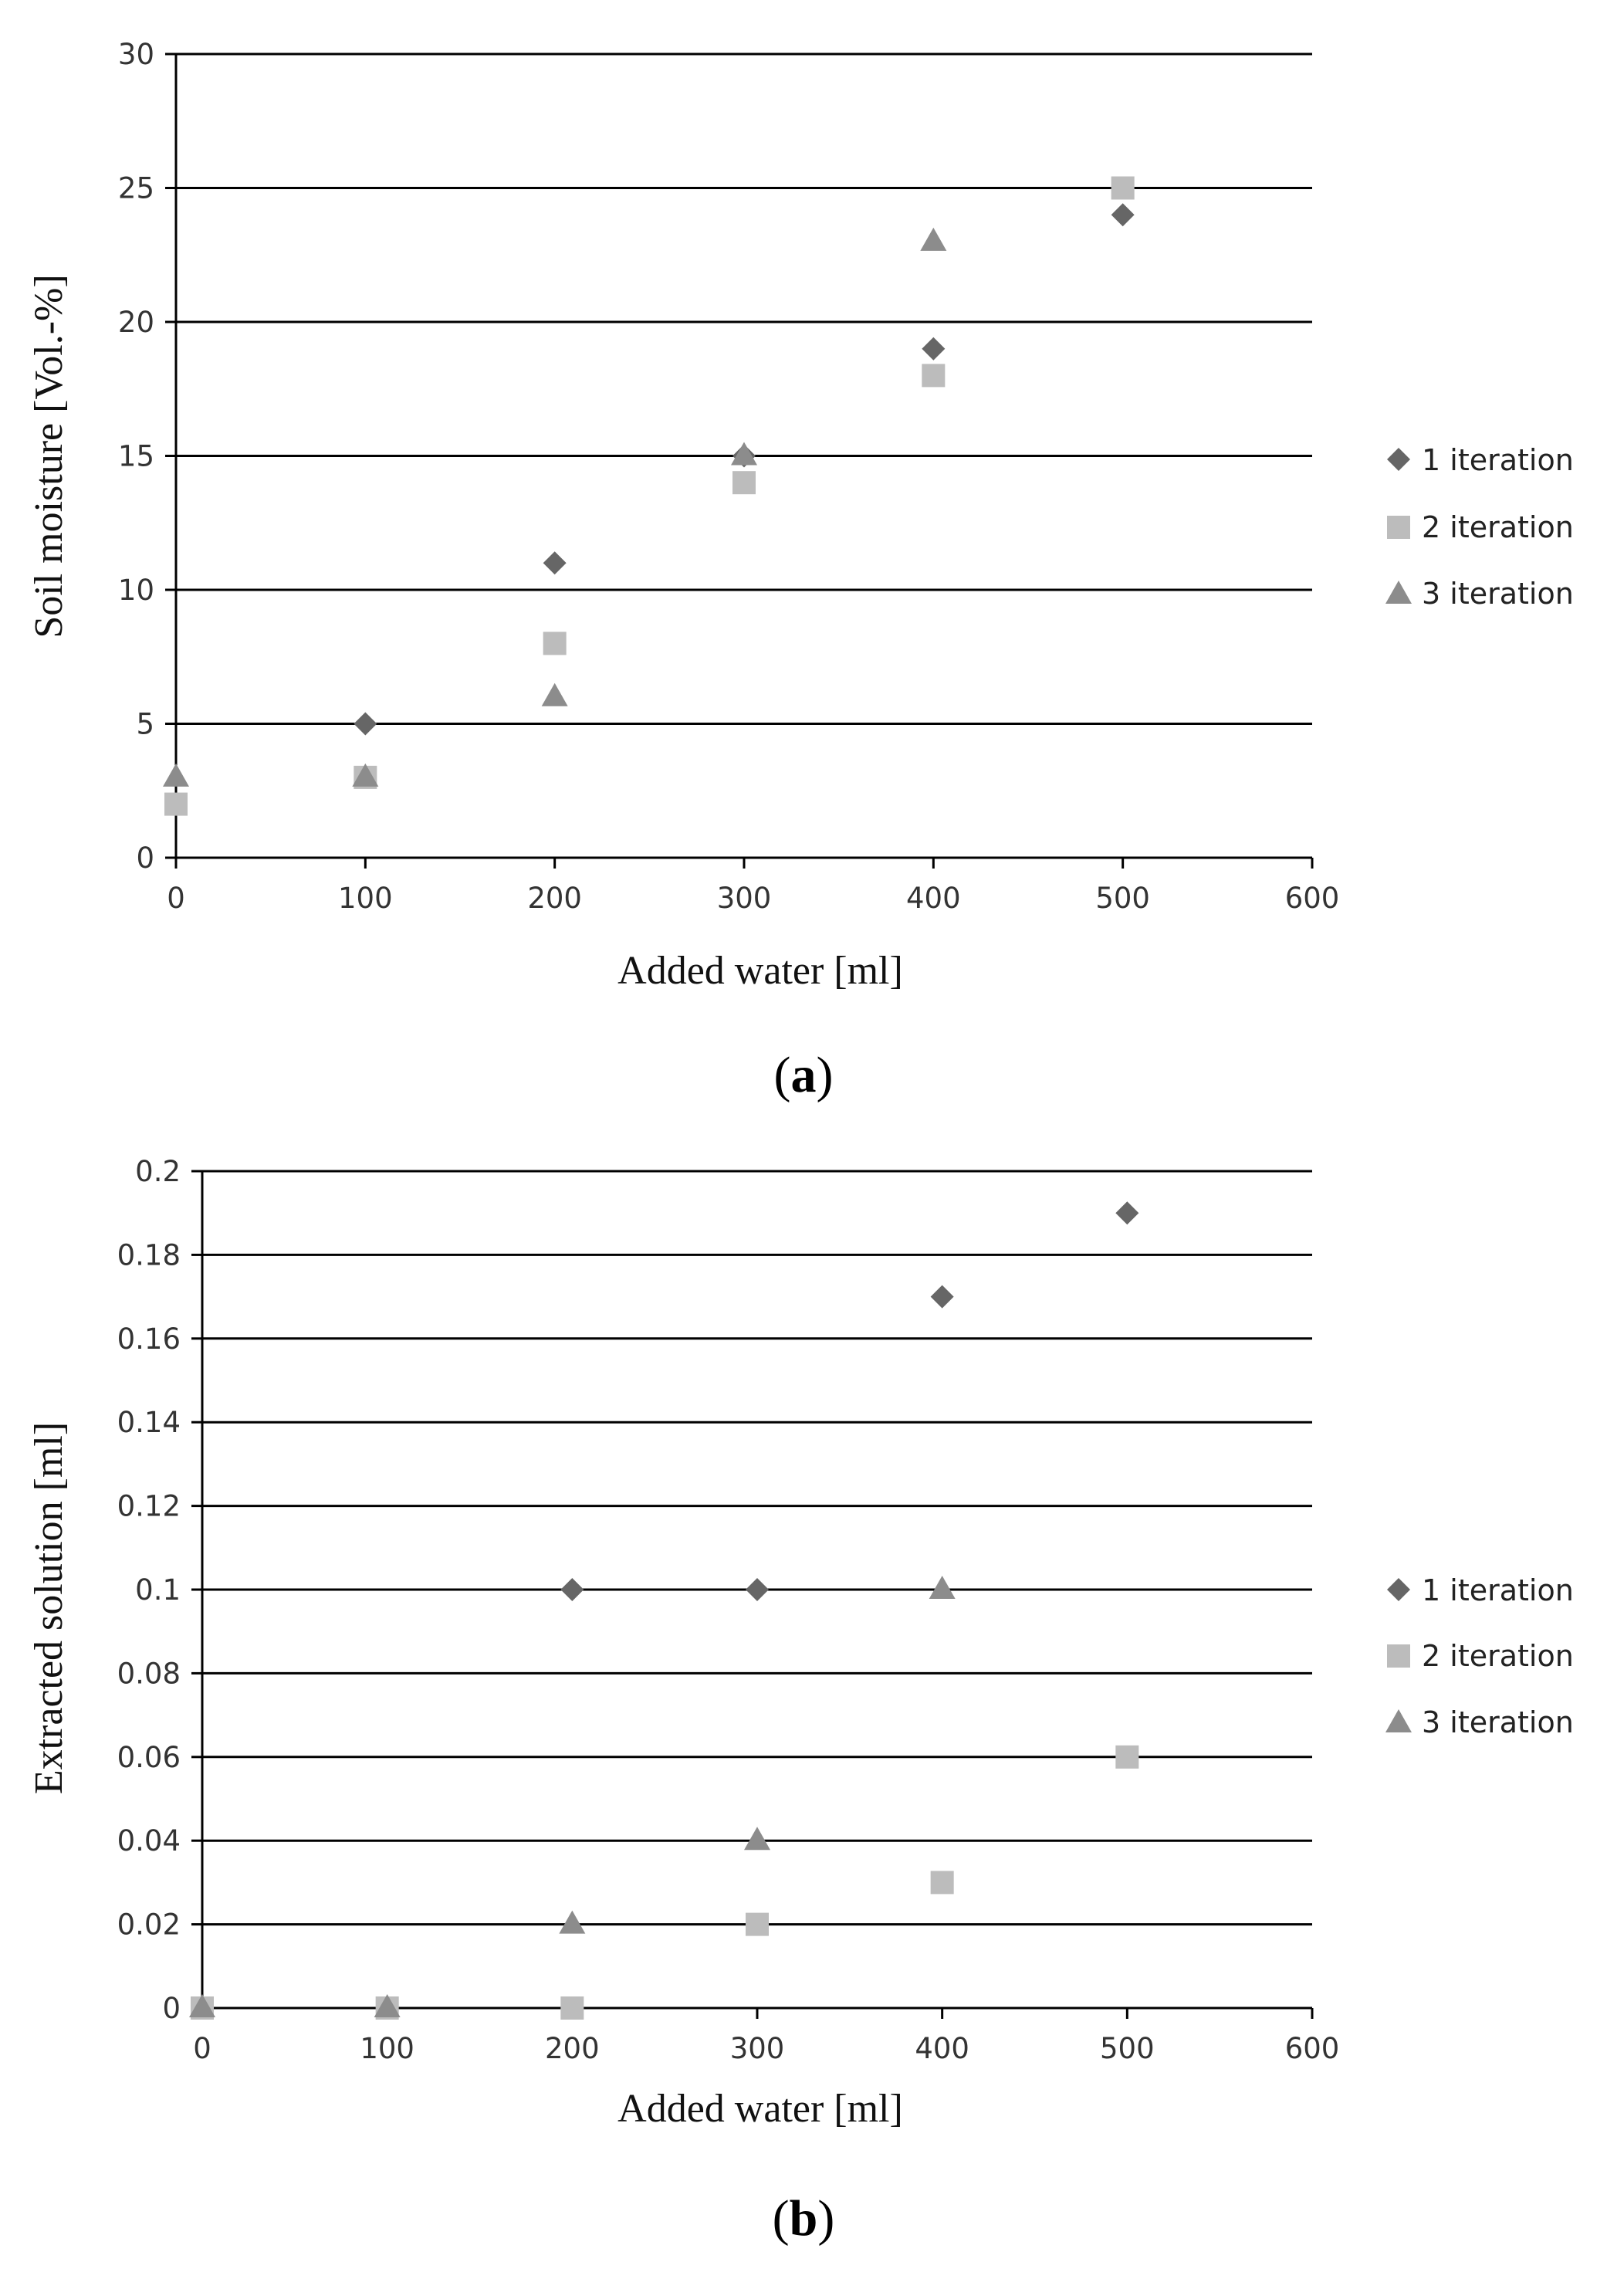 Image resolution: width=1607 pixels, height=2296 pixels. I want to click on legend-a: 1 iteration 2 iteration 3 iteration, so click(1479, 527).